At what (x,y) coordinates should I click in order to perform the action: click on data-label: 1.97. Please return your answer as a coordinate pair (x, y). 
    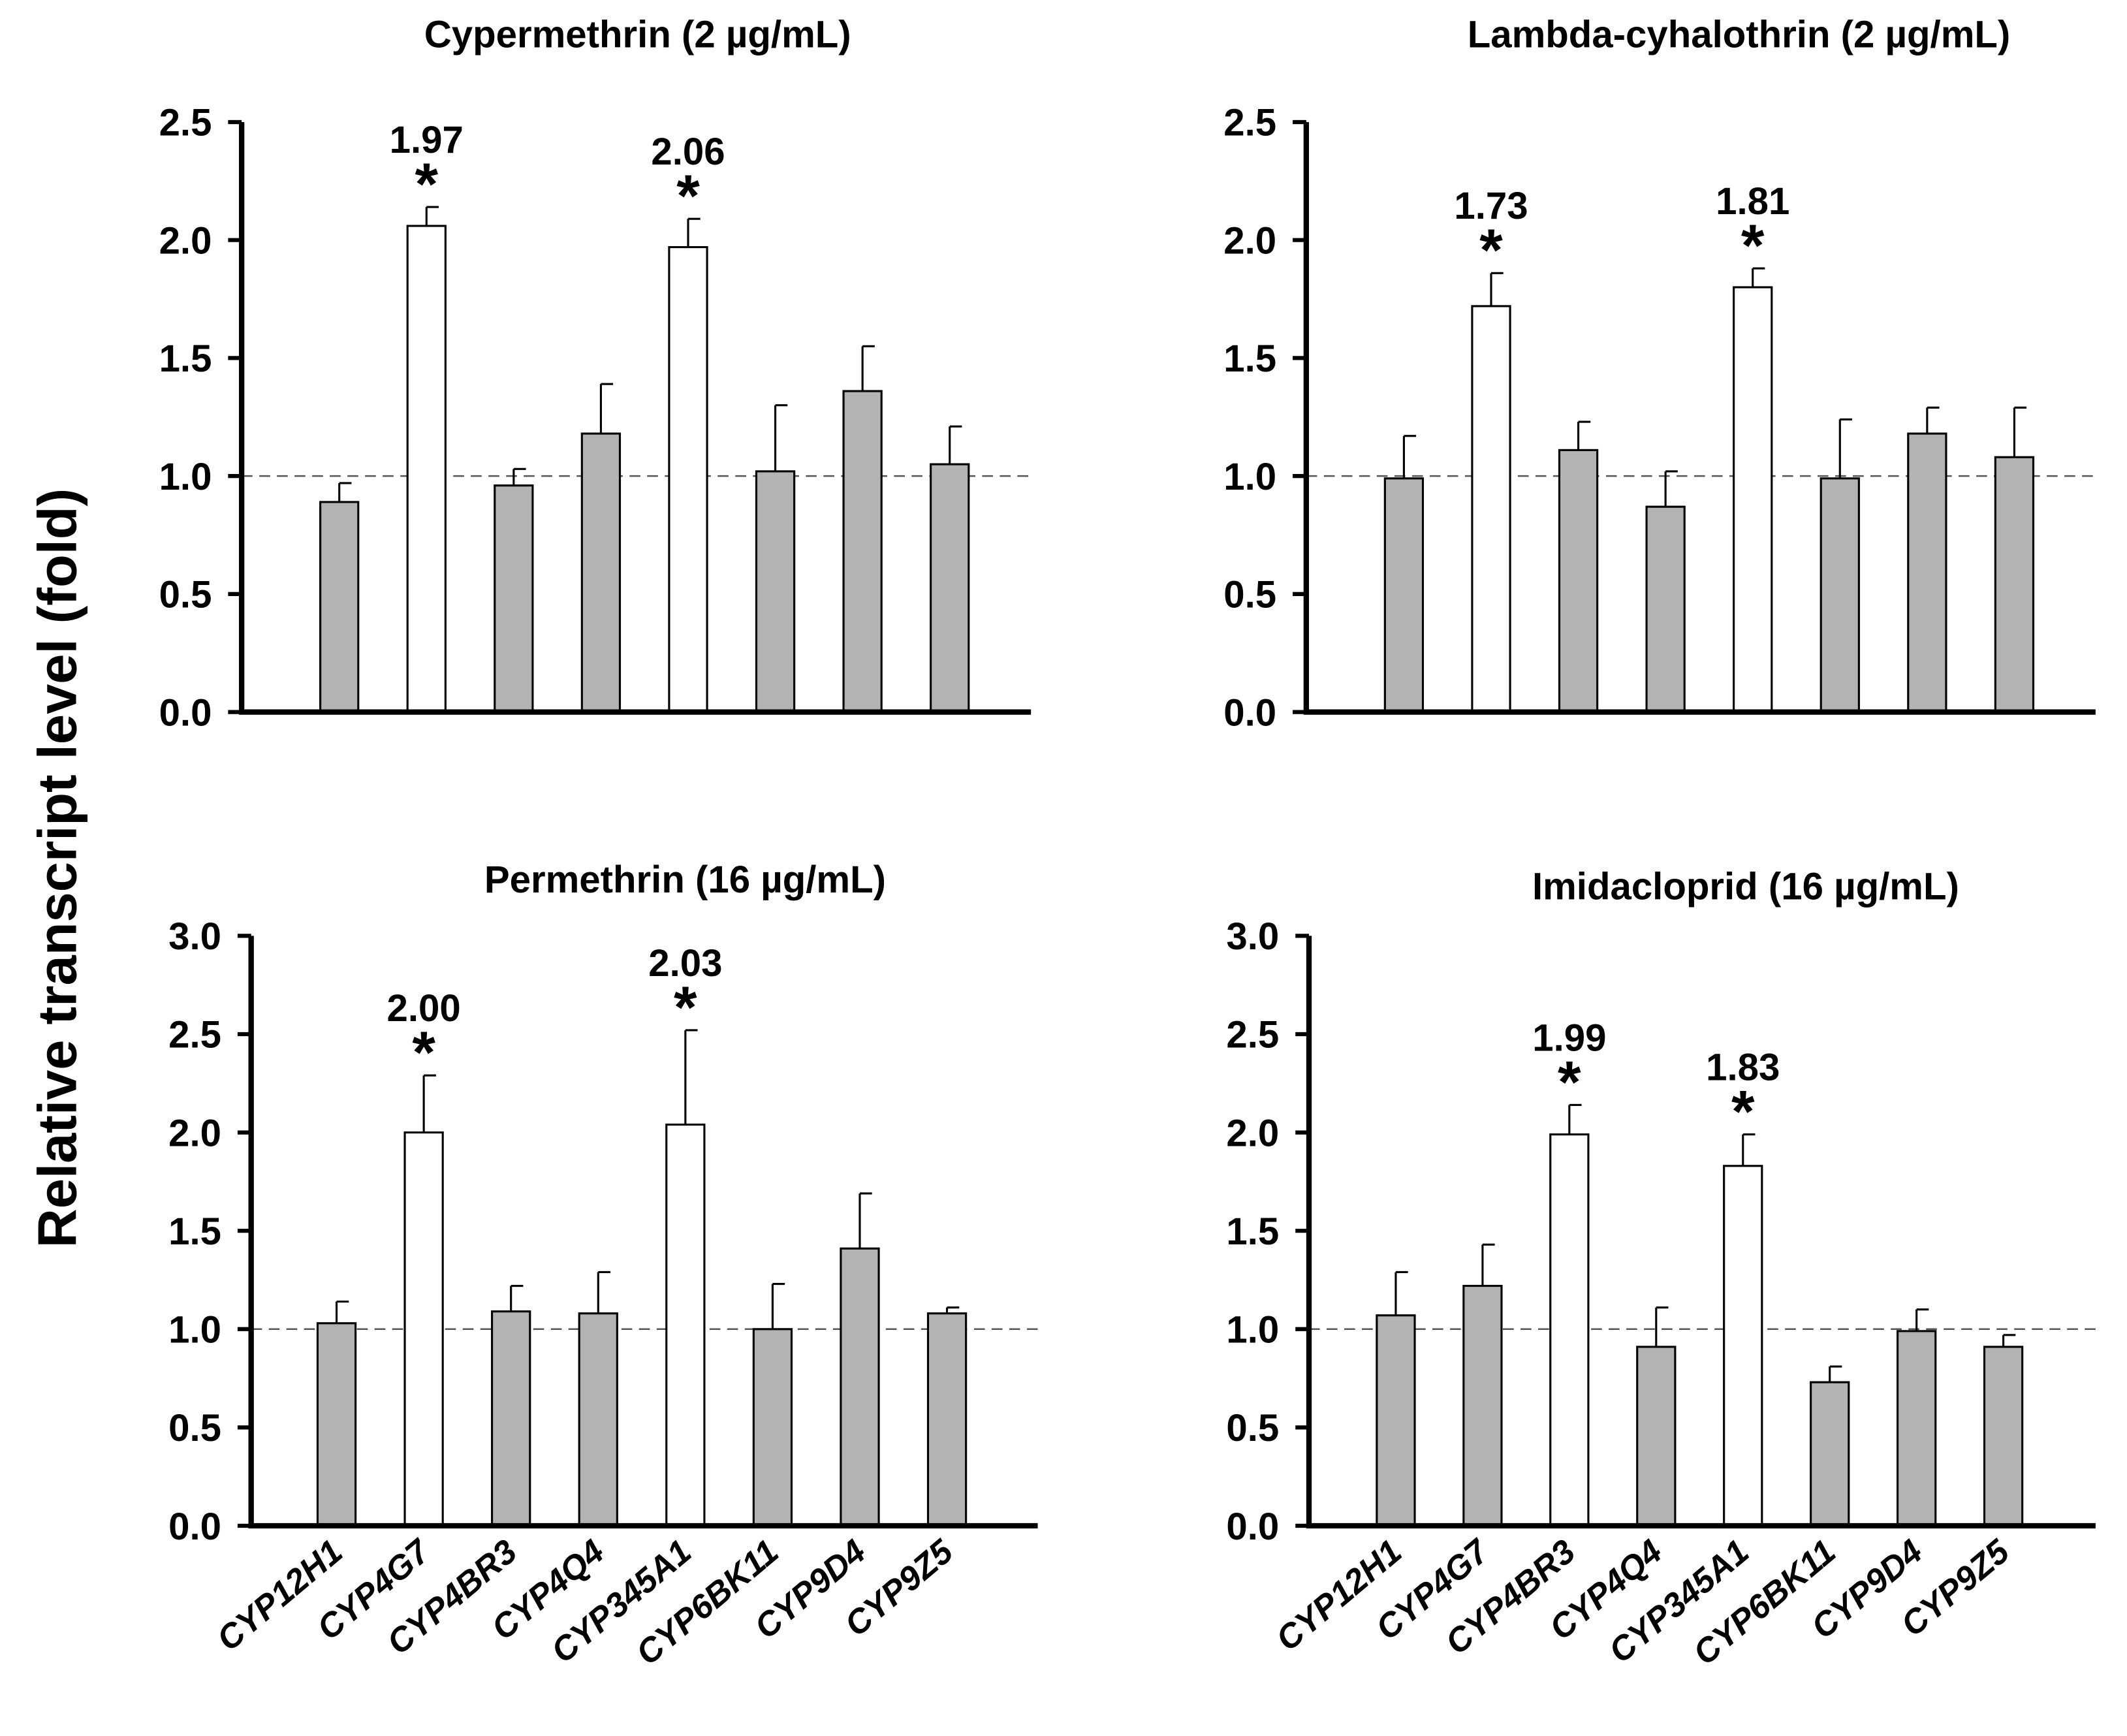
    Looking at the image, I should click on (427, 140).